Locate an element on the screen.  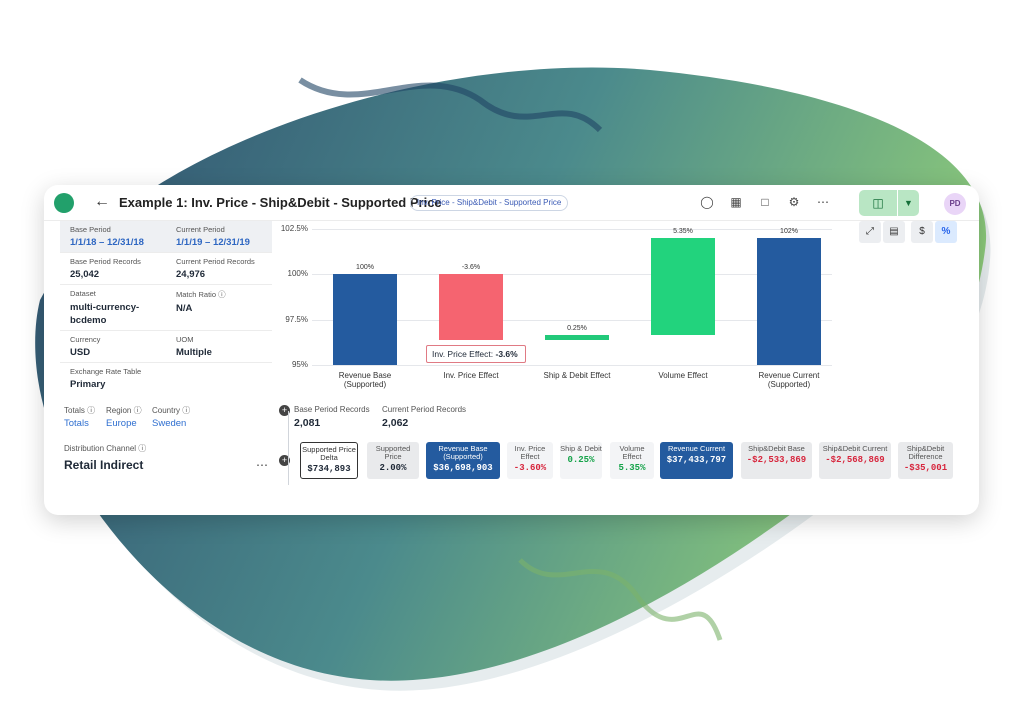
filter-link-country: Sweden is located at coordinates (169, 423).